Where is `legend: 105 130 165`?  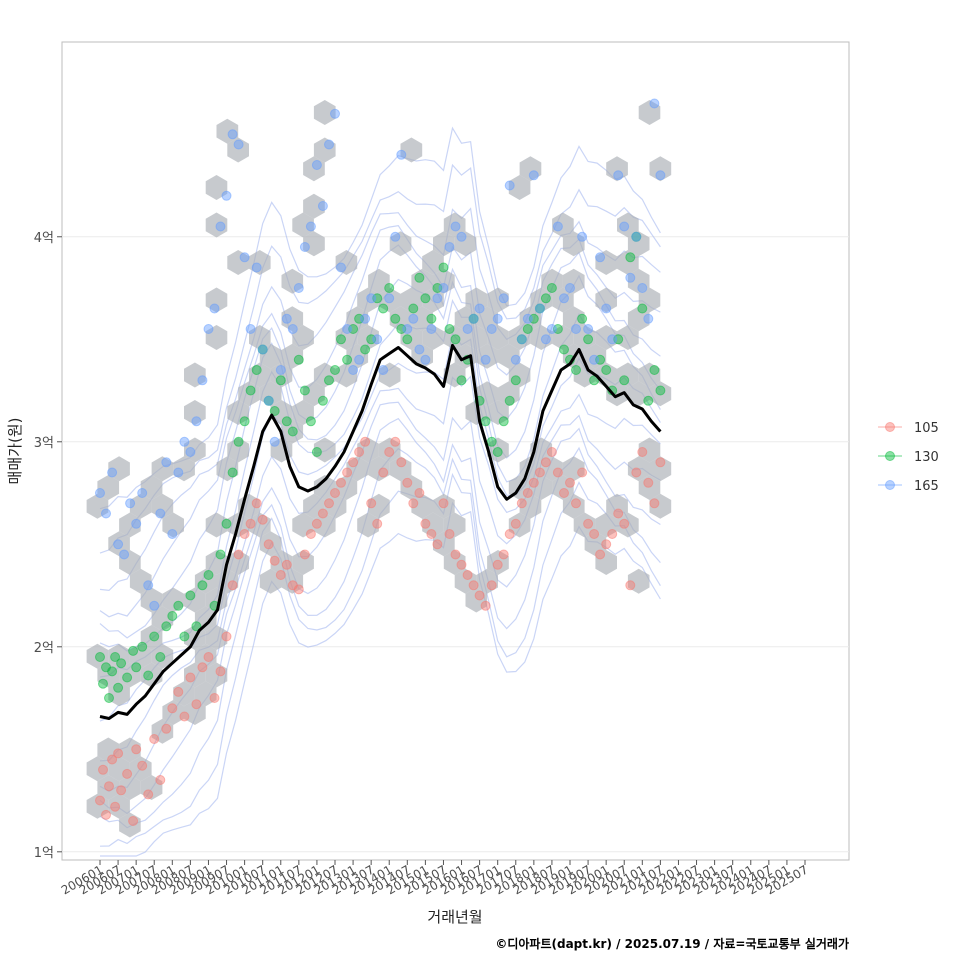 legend: 105 130 165 is located at coordinates (908, 457).